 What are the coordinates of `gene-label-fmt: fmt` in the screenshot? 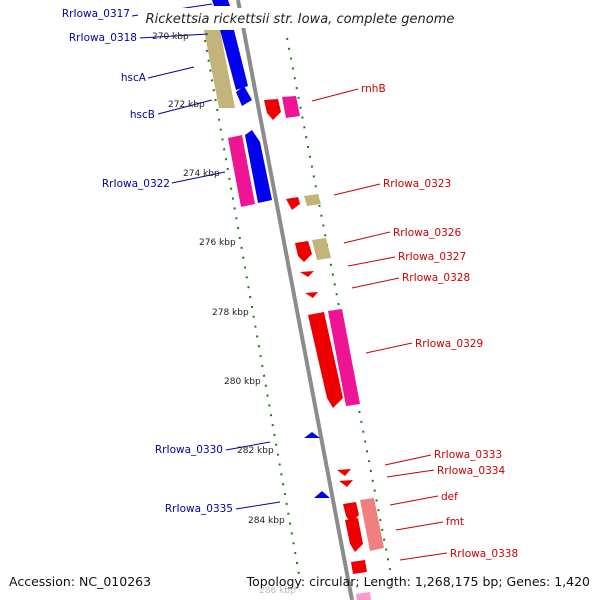 It's located at (455, 522).